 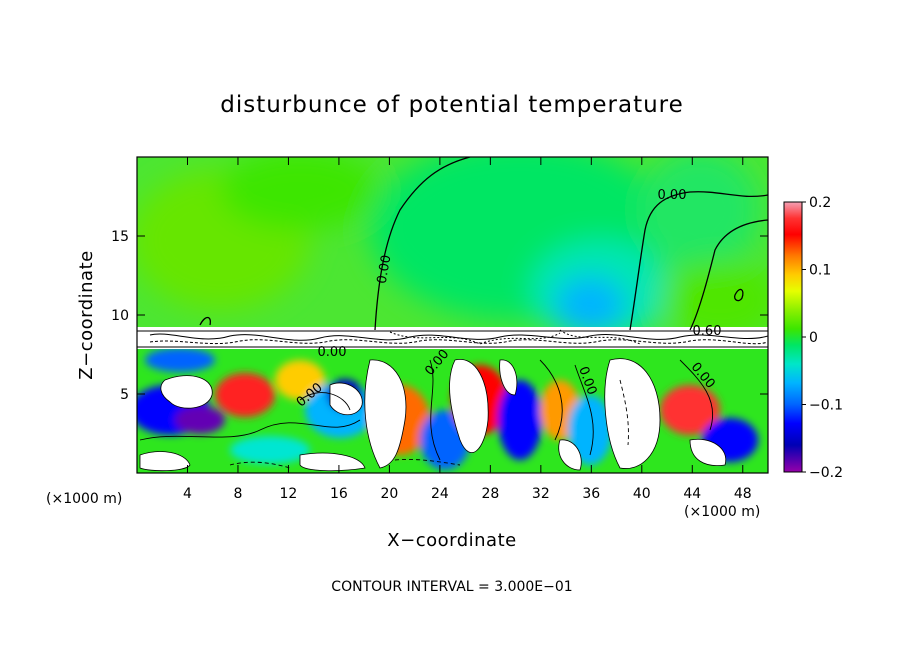 What do you see at coordinates (820, 271) in the screenshot?
I see `colorbar-tick-label: 0.1` at bounding box center [820, 271].